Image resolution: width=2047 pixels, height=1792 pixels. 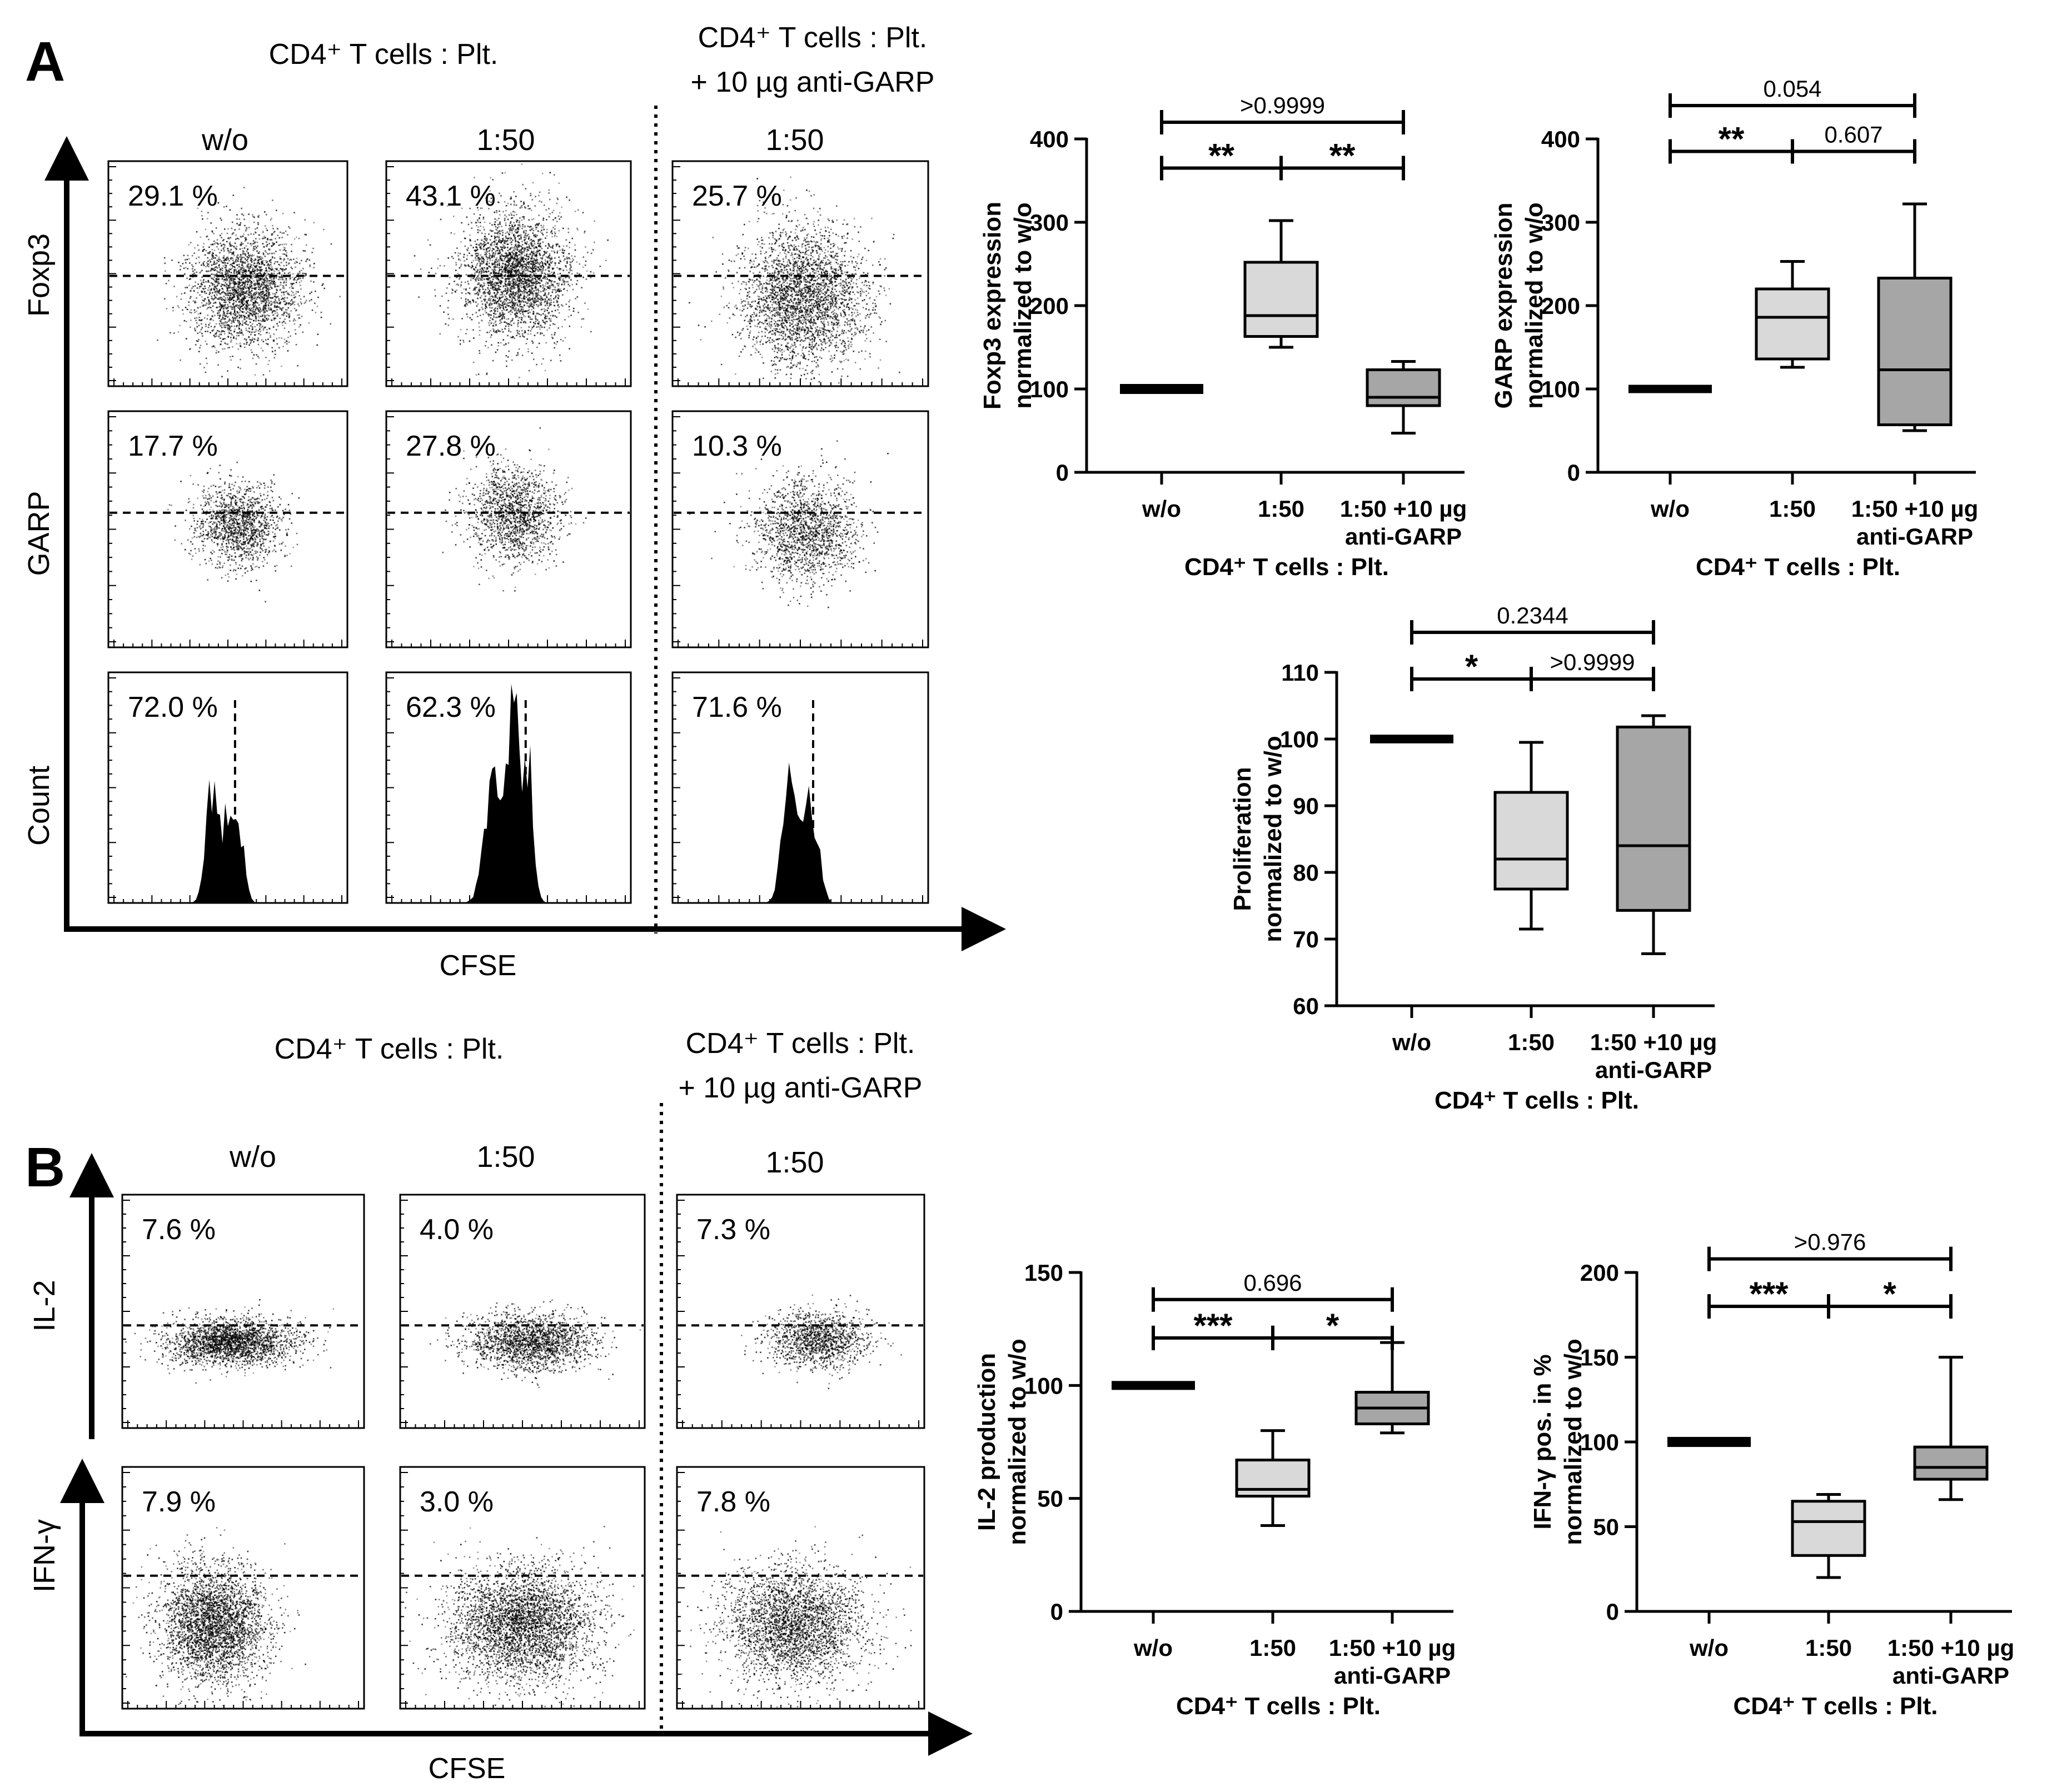 I want to click on panel-a-row-label-foxp3: Foxp3, so click(x=39, y=275).